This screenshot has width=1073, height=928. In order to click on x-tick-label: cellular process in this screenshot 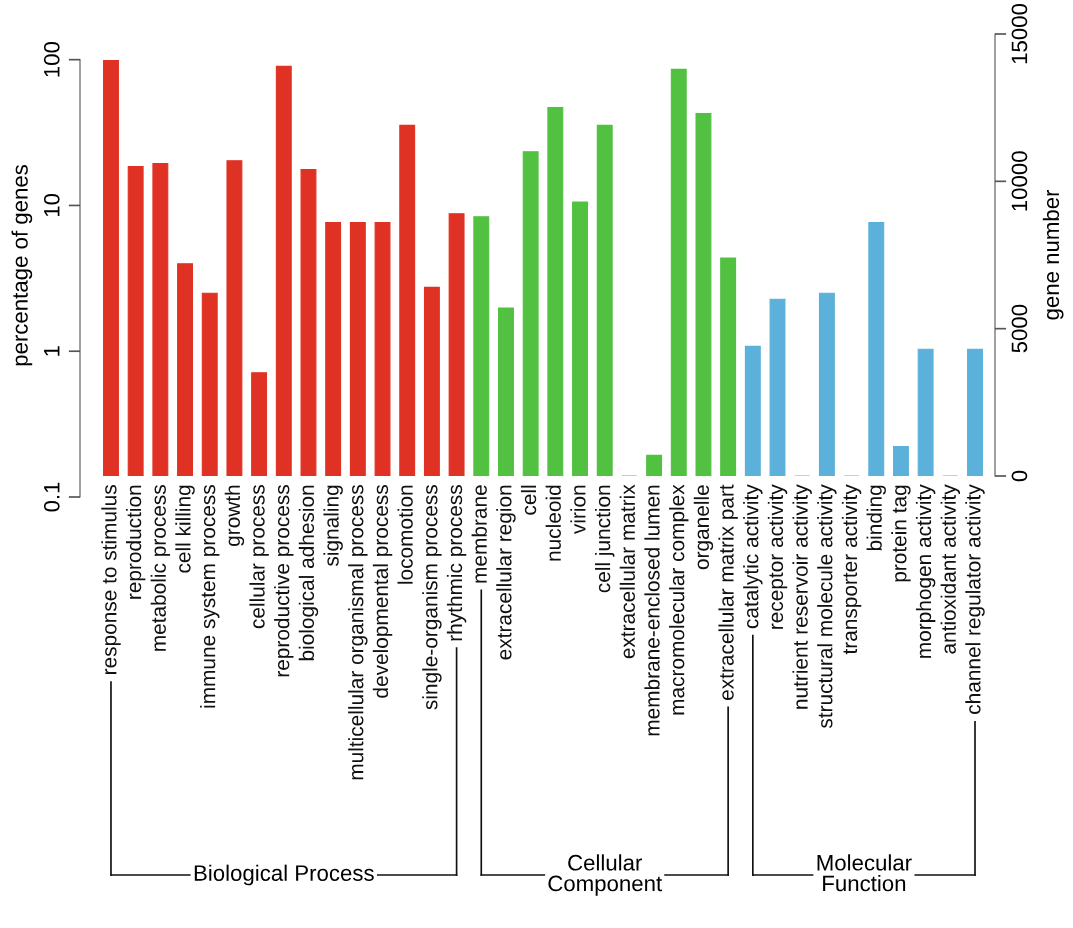, I will do `click(259, 557)`.